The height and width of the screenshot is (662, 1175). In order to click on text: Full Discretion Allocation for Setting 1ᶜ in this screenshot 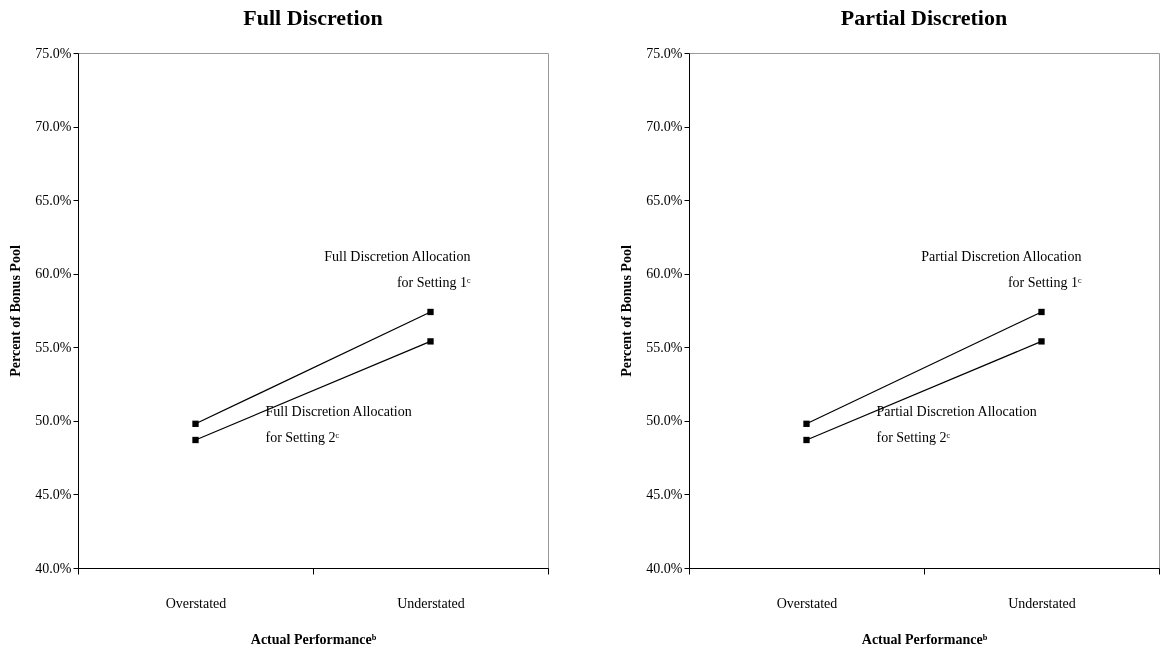, I will do `click(397, 269)`.